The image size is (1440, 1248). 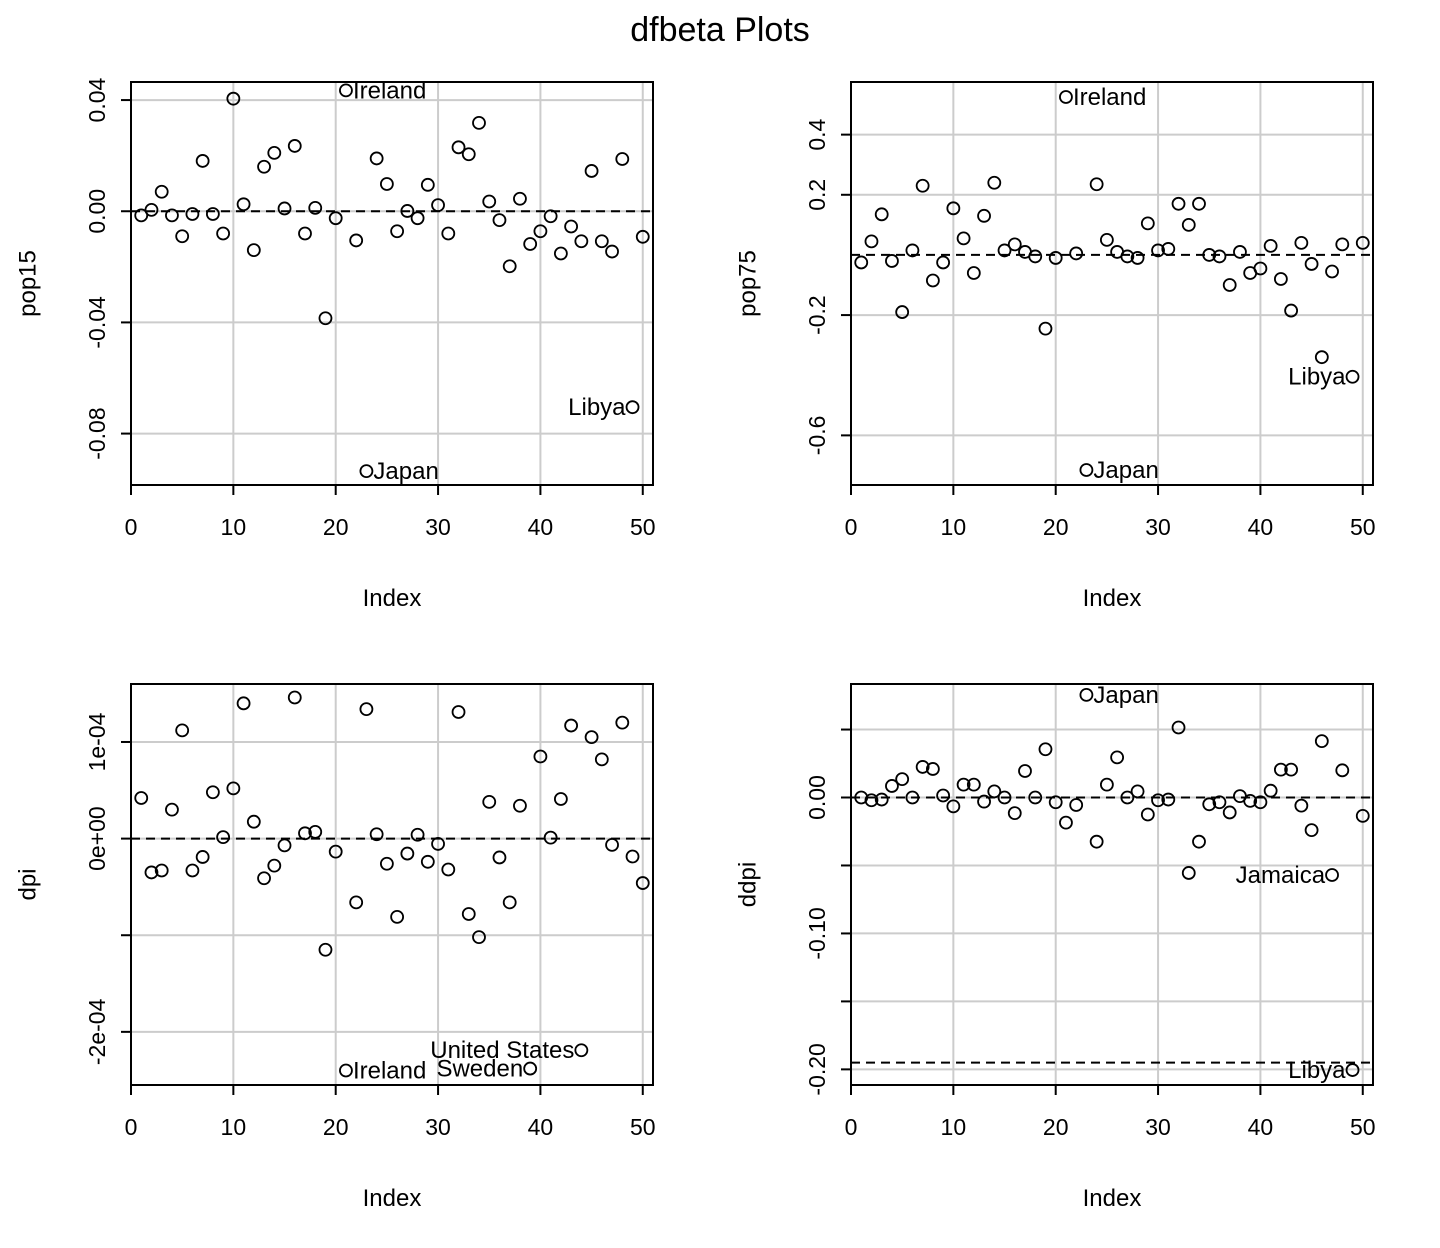 I want to click on point-annotation: Libya, so click(x=597, y=407).